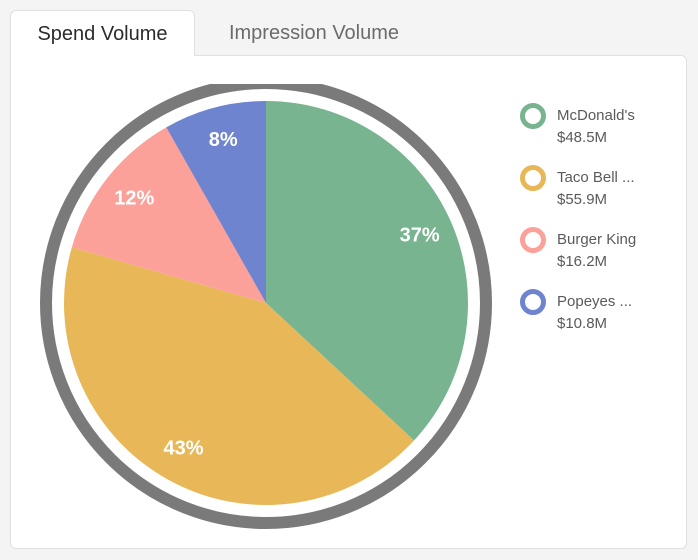  Describe the element at coordinates (216, 202) in the screenshot. I see `pie-slice-popeyes` at that location.